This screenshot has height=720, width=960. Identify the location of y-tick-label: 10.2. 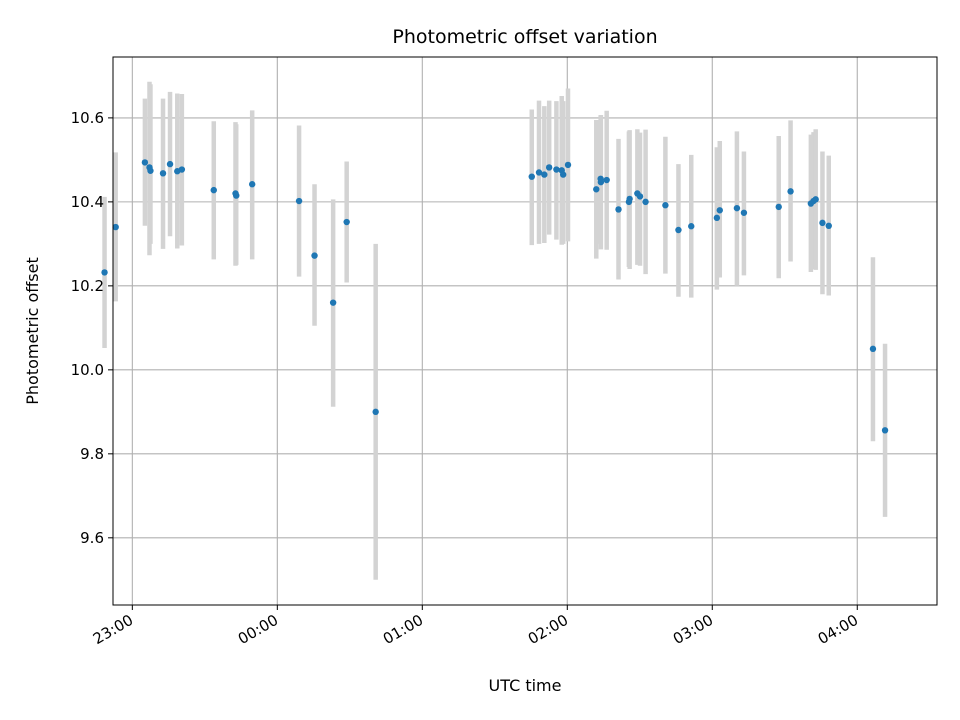
(87, 286).